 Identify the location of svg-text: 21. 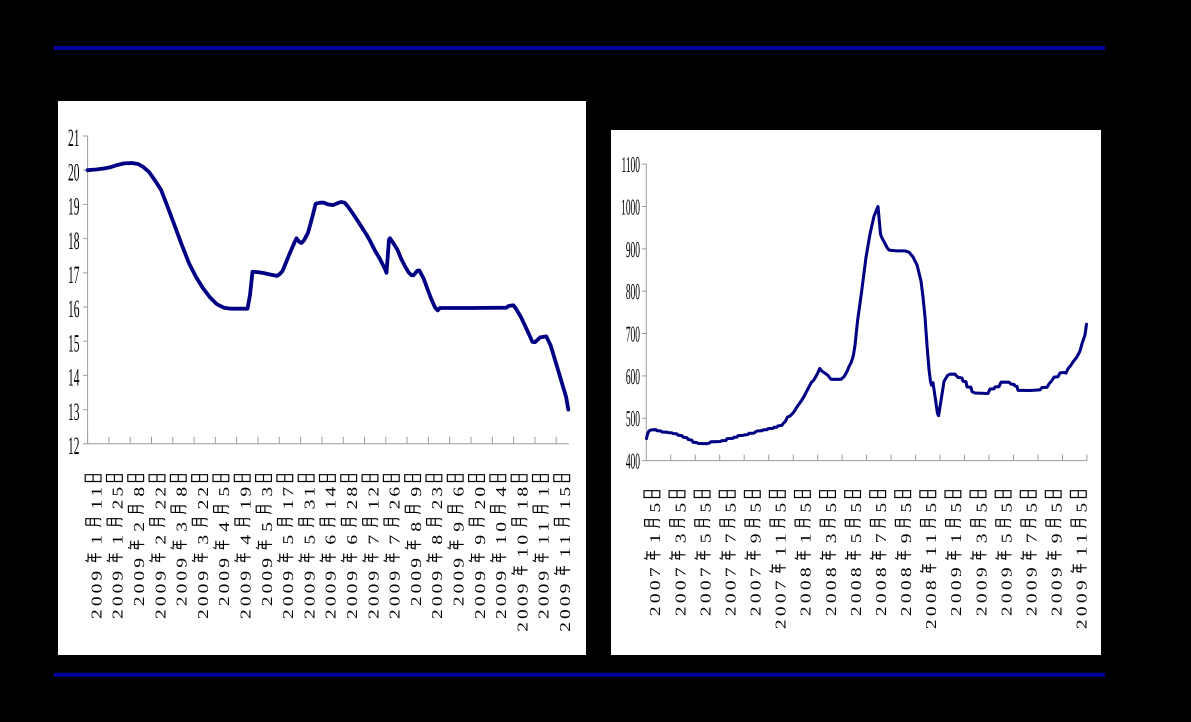
(74, 138).